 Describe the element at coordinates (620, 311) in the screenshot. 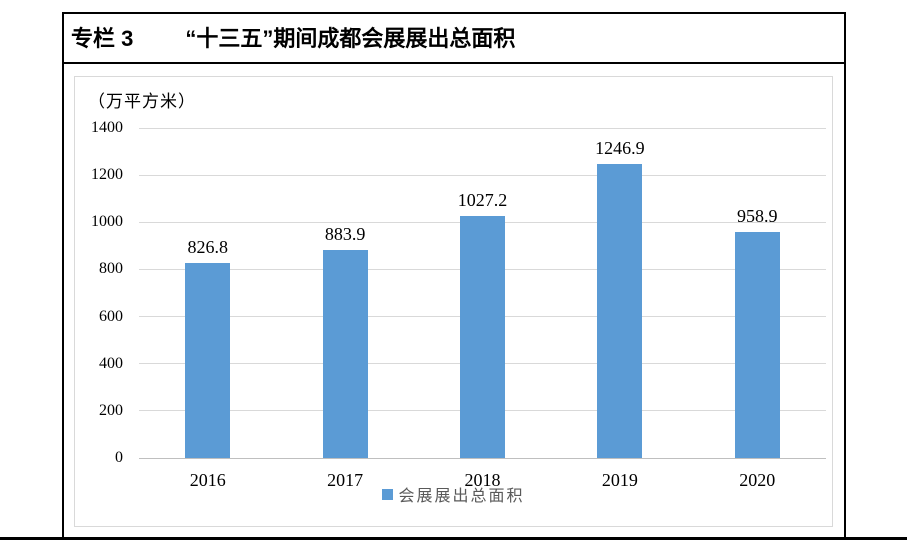

I see `bar-2019` at that location.